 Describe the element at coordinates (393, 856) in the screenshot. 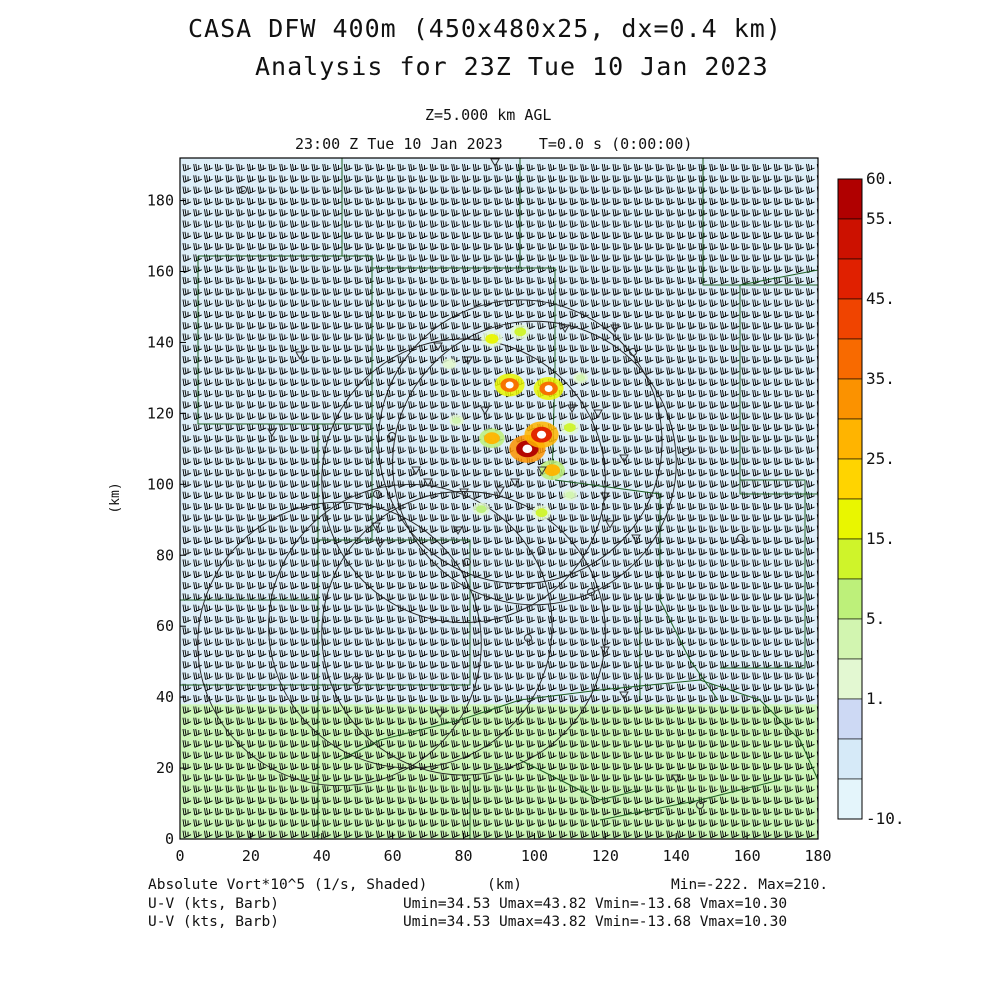

I see `x-tick-label-3: 60` at that location.